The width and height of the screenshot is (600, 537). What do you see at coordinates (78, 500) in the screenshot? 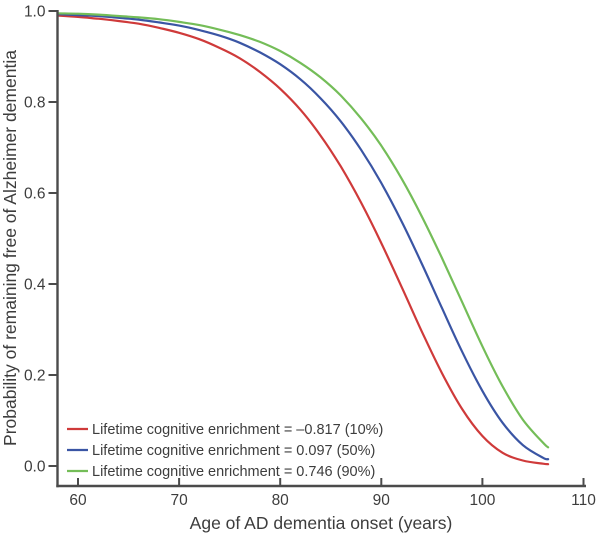
I see `x-tick-label: 60` at bounding box center [78, 500].